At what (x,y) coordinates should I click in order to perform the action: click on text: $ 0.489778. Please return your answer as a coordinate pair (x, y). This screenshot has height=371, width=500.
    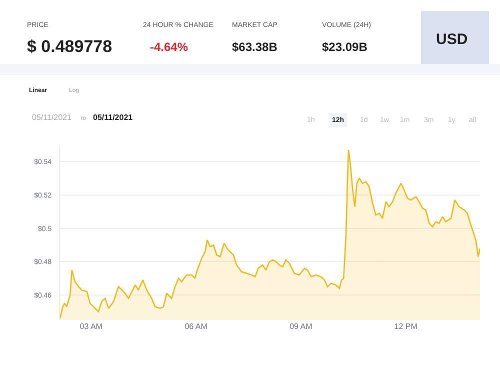
    Looking at the image, I should click on (69, 46).